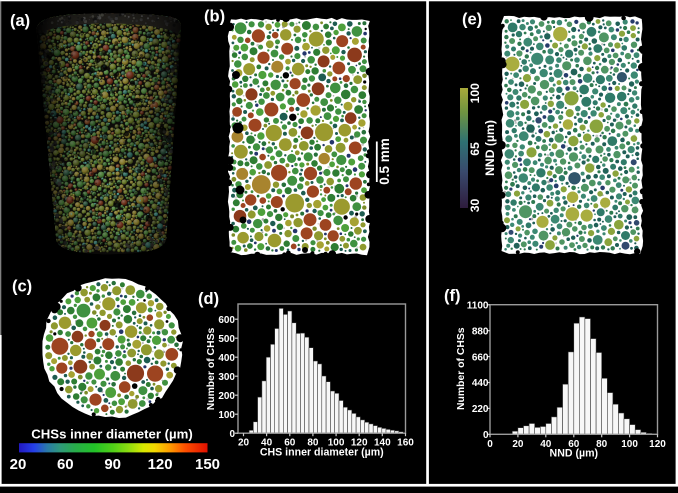 Image resolution: width=678 pixels, height=493 pixels. Describe the element at coordinates (22, 287) in the screenshot. I see `svg-text: (c)` at that location.